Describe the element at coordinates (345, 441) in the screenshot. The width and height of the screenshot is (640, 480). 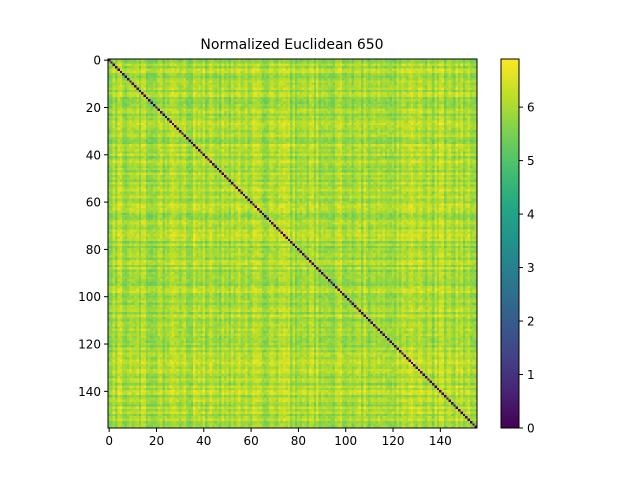
I see `x-tick-label: 100` at that location.